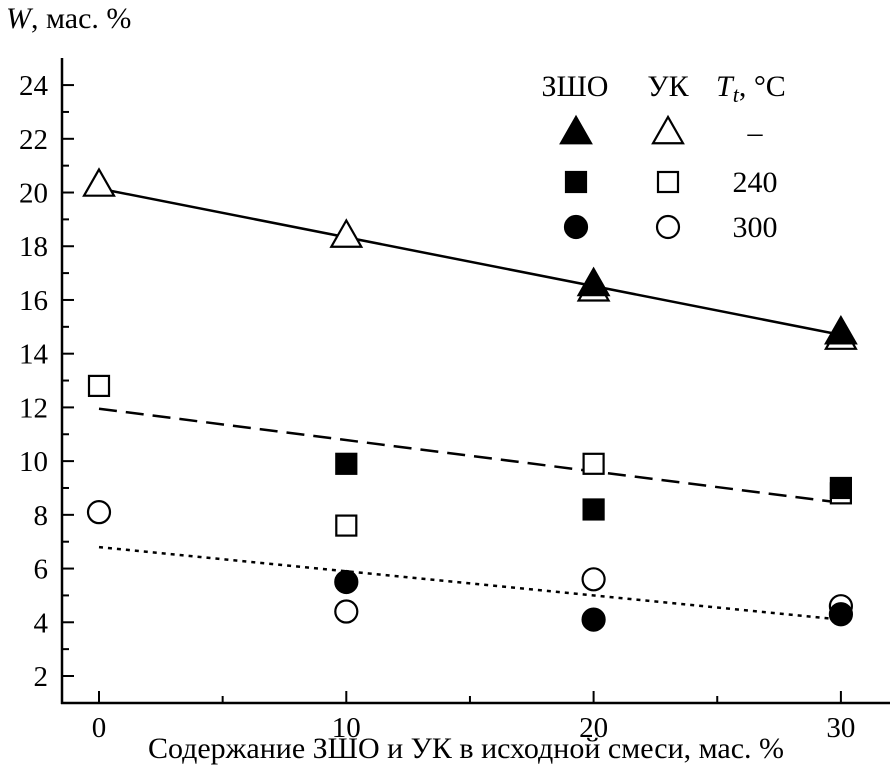  Describe the element at coordinates (755, 227) in the screenshot. I see `legend-temp-label: 300` at that location.